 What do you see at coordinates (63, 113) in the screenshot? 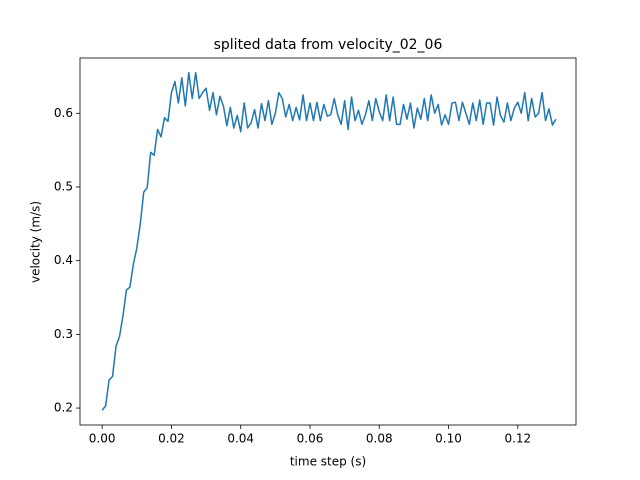
I see `y-tick-label: 0.6` at bounding box center [63, 113].